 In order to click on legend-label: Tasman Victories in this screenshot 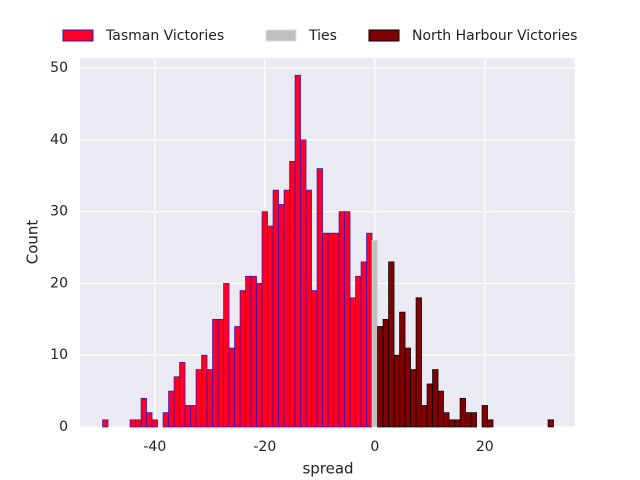, I will do `click(164, 36)`.